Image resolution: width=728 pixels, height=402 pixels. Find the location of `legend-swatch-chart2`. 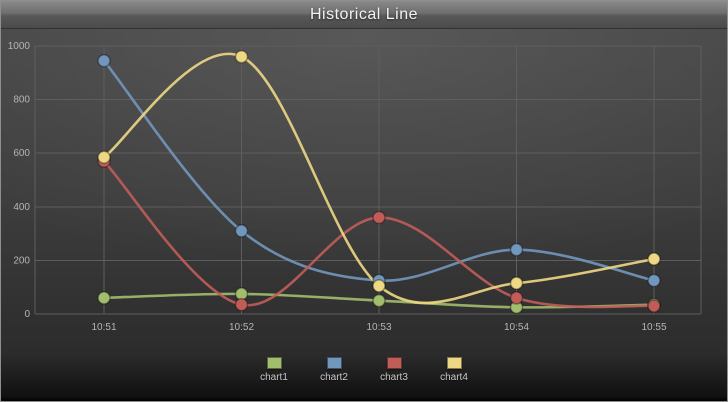

legend-swatch-chart2 is located at coordinates (334, 363).